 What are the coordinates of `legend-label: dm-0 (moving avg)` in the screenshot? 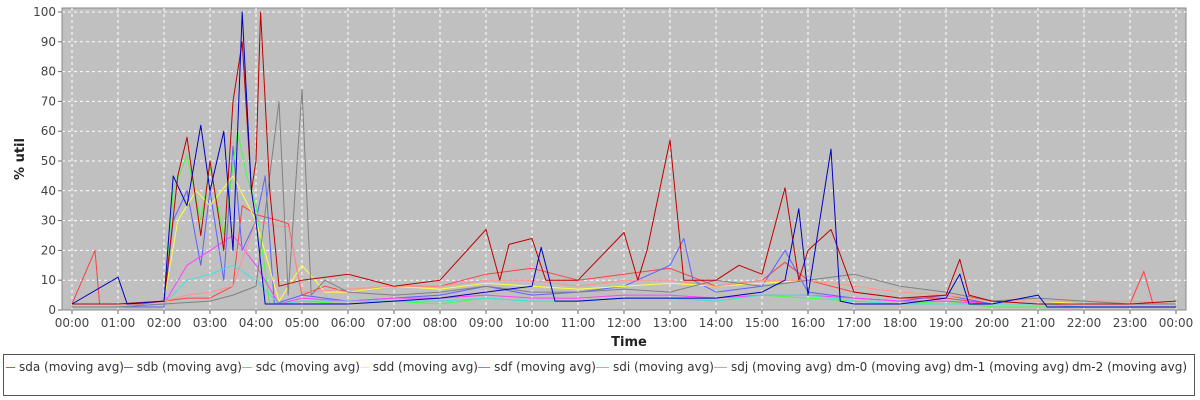 It's located at (894, 367).